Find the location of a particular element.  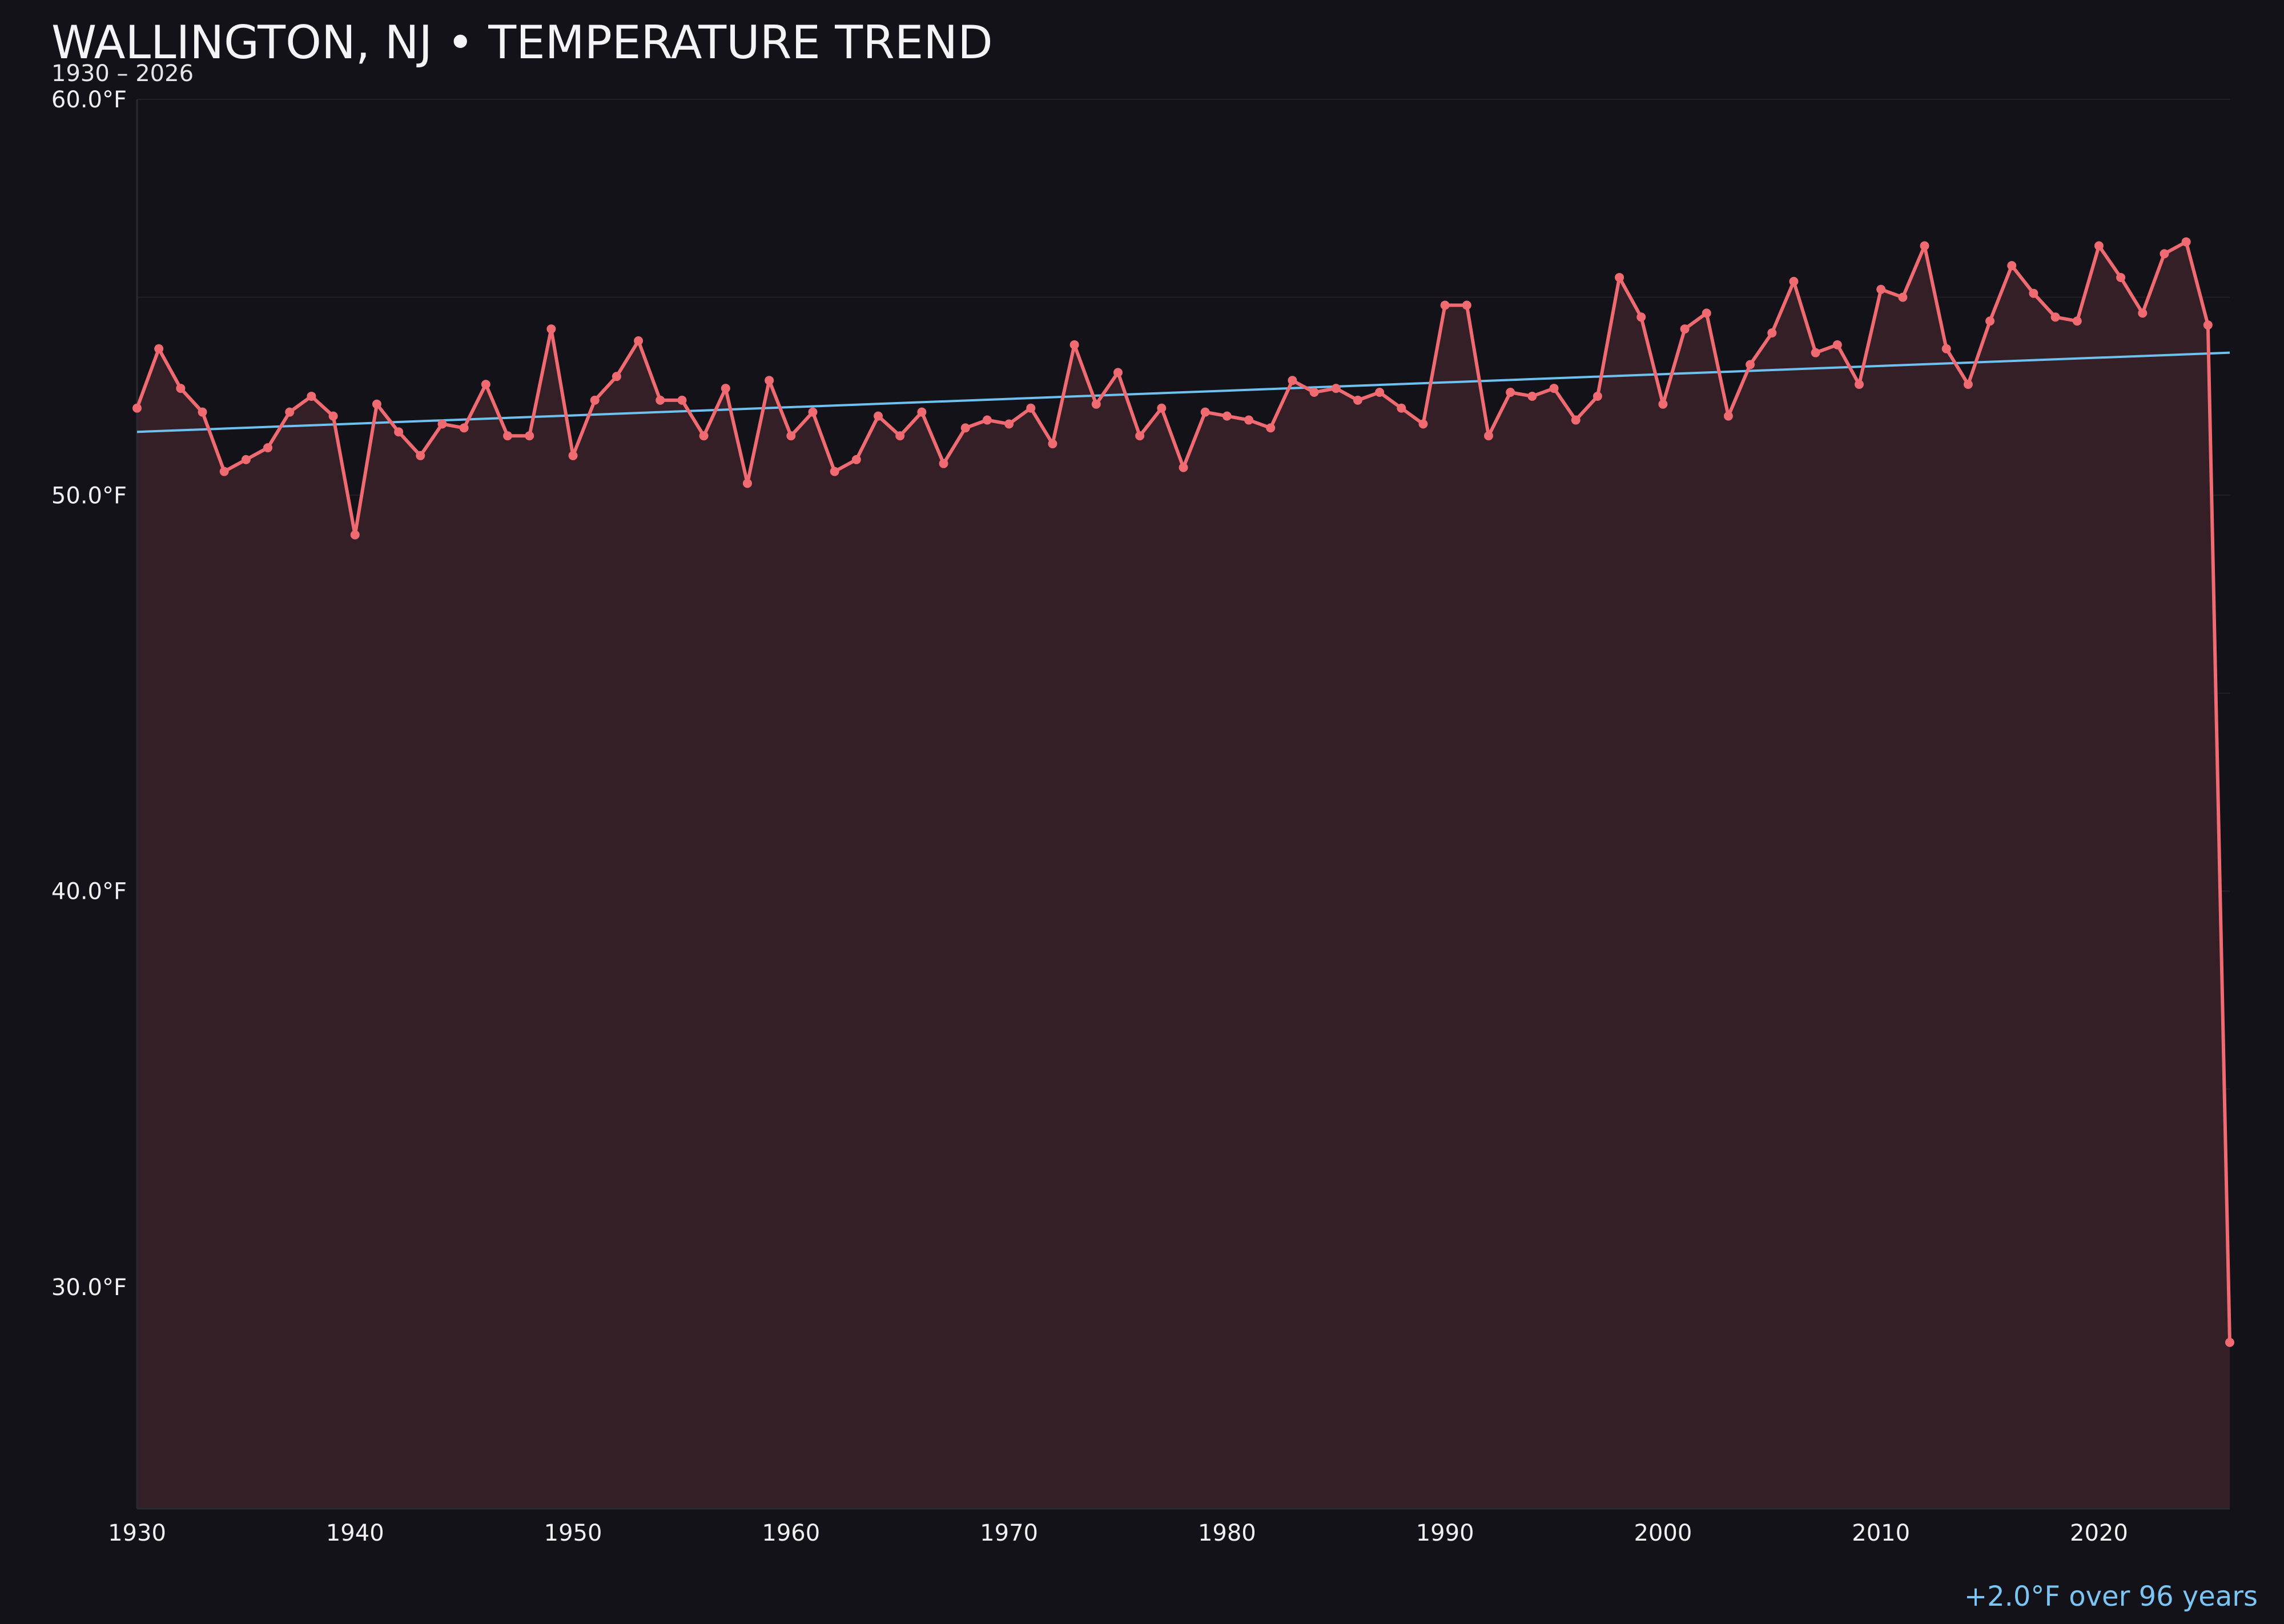

trend-layer is located at coordinates (1183, 392).